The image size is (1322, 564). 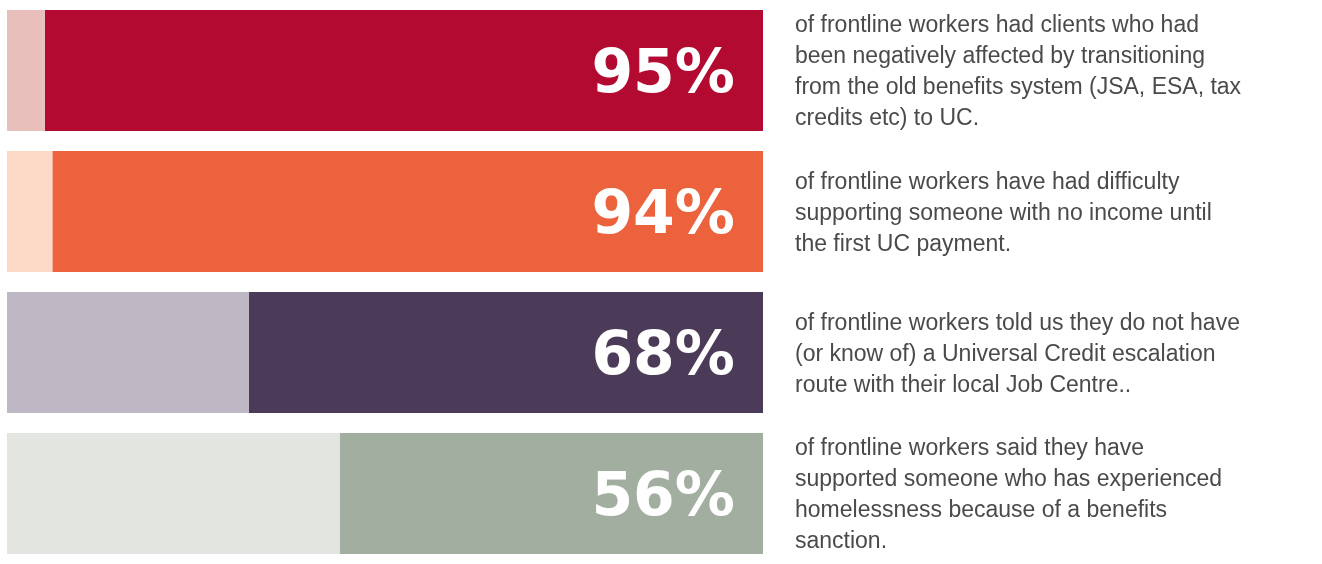 What do you see at coordinates (1021, 352) in the screenshot?
I see `y-tick-label: of frontline workers told us they do not have (or know of) a Universal Credit escalation route with their local Job Centre..` at bounding box center [1021, 352].